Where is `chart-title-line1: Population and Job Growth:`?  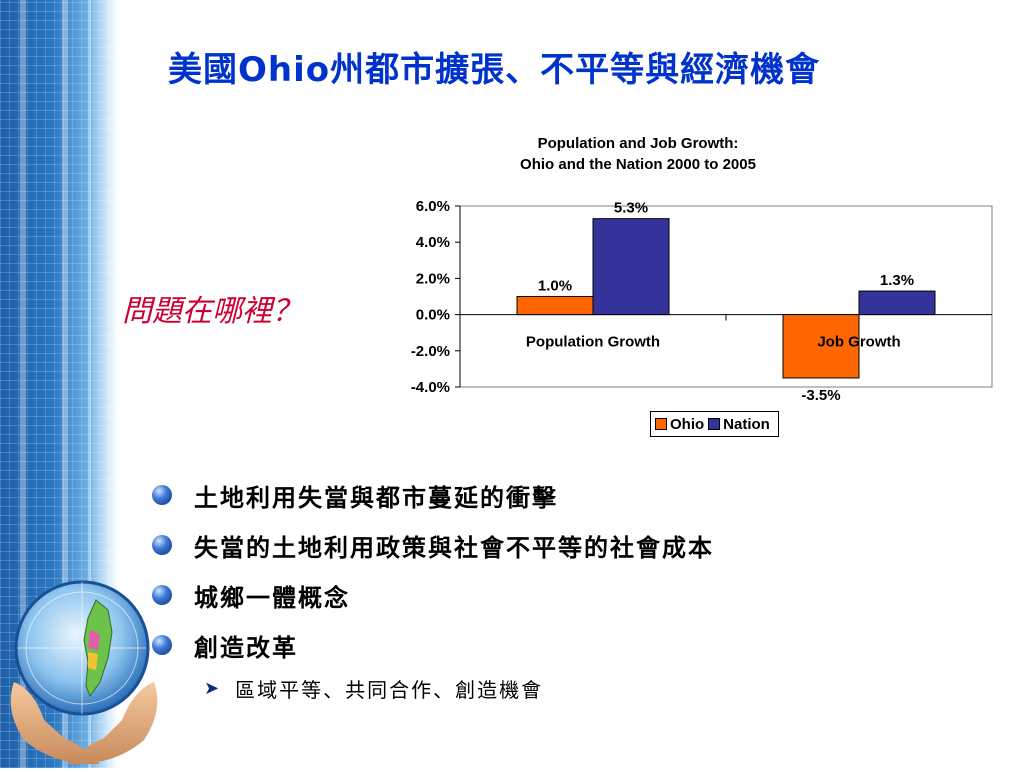
chart-title-line1: Population and Job Growth: is located at coordinates (638, 143).